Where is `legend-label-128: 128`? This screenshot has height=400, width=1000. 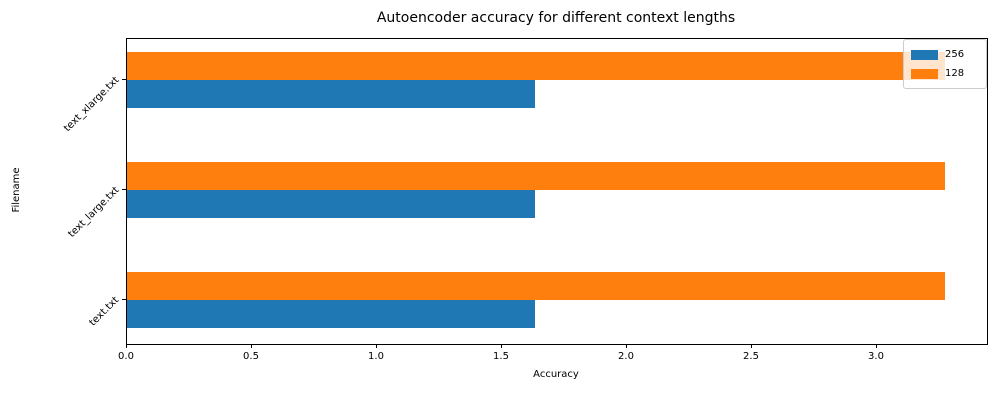 legend-label-128: 128 is located at coordinates (955, 73).